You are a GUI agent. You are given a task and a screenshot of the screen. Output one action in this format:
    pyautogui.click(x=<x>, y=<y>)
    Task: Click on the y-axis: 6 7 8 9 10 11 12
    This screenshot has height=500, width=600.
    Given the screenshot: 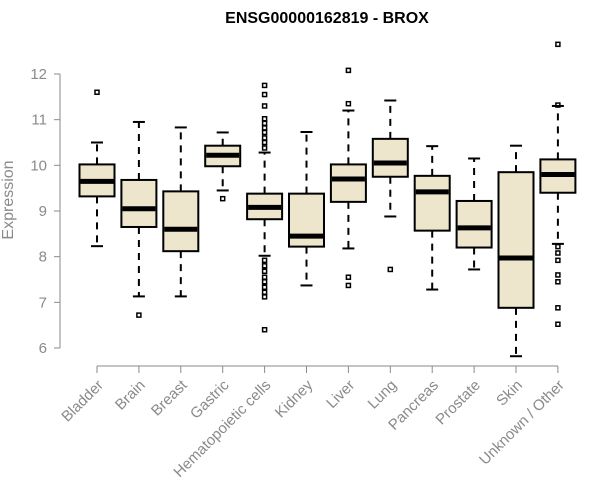 What is the action you would take?
    pyautogui.click(x=45, y=211)
    